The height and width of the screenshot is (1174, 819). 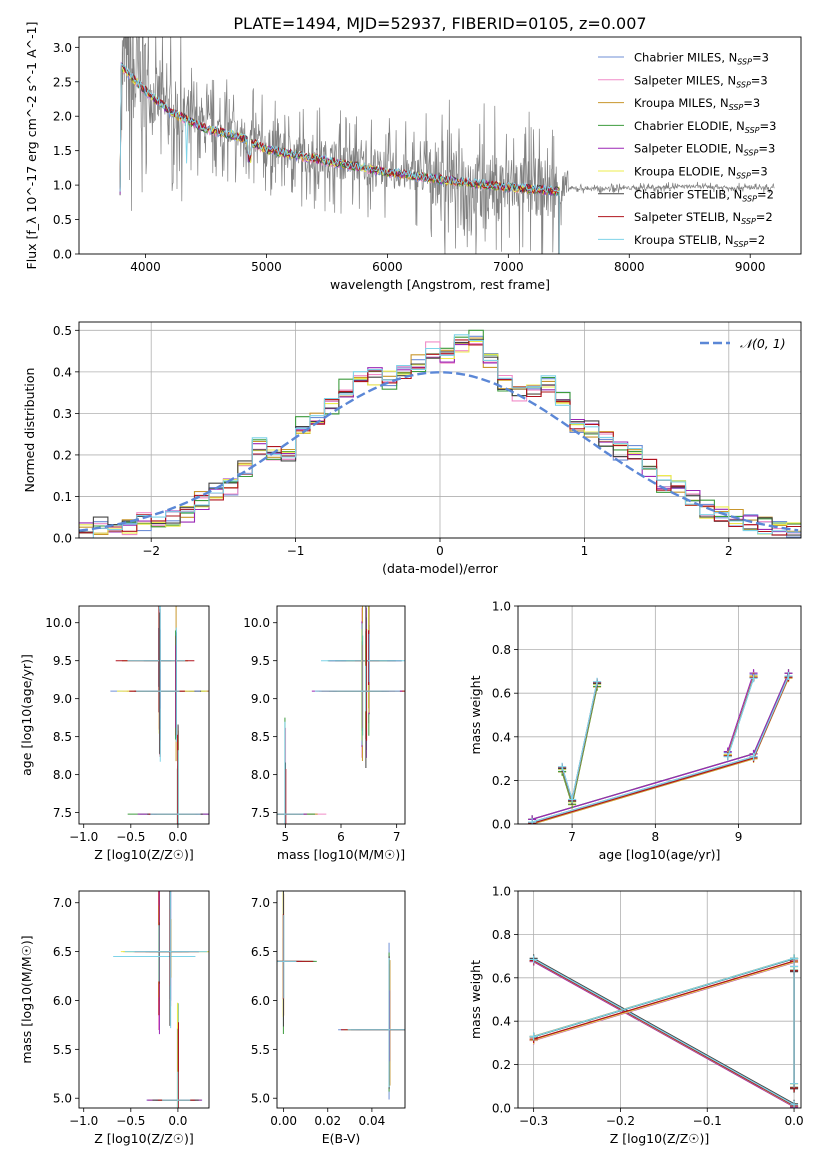 I want to click on legend-entry: Salpeter MILES, NSSP=3, so click(x=701, y=81).